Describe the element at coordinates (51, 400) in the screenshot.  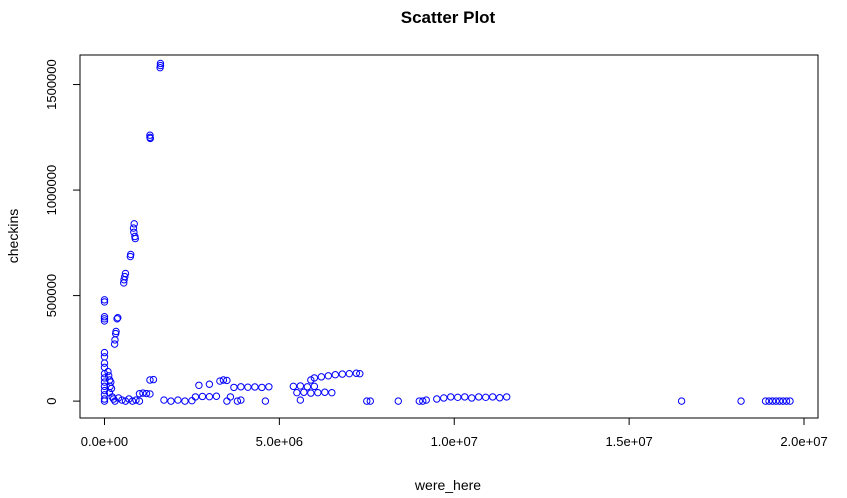
I see `y-tick-label: 0` at that location.